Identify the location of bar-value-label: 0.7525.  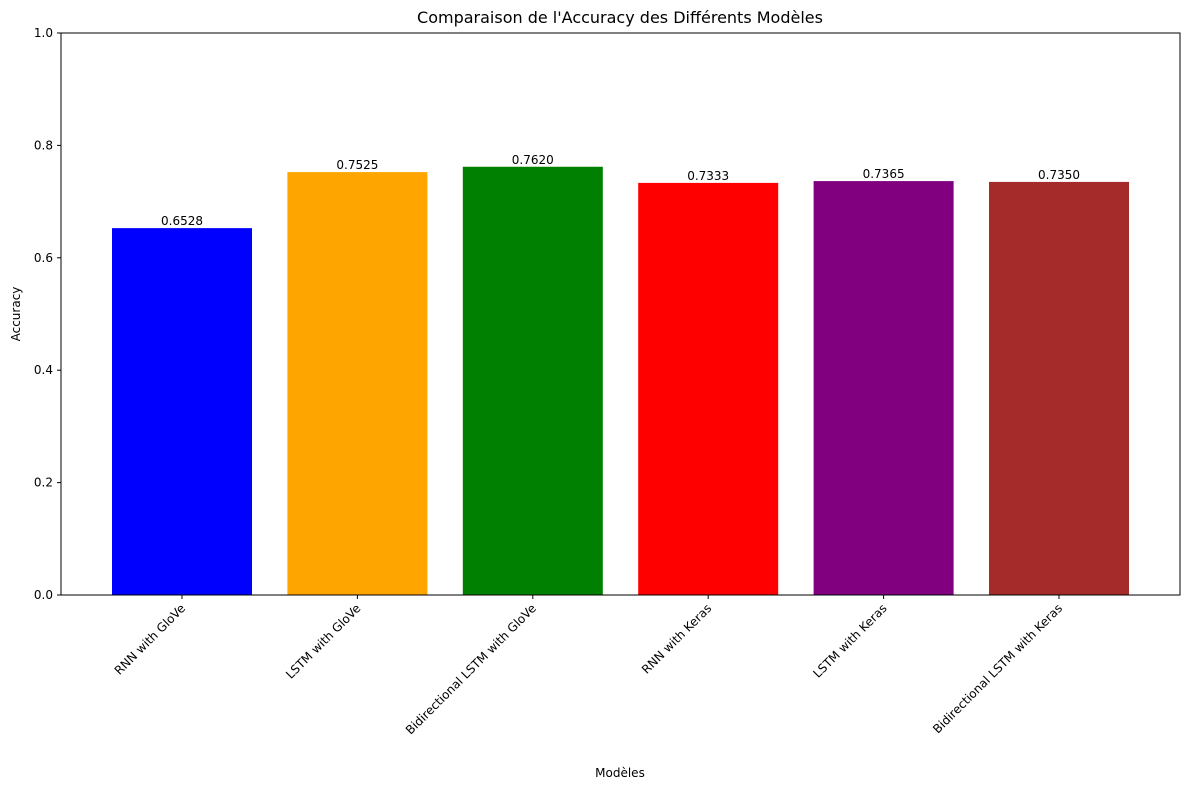
(357, 165).